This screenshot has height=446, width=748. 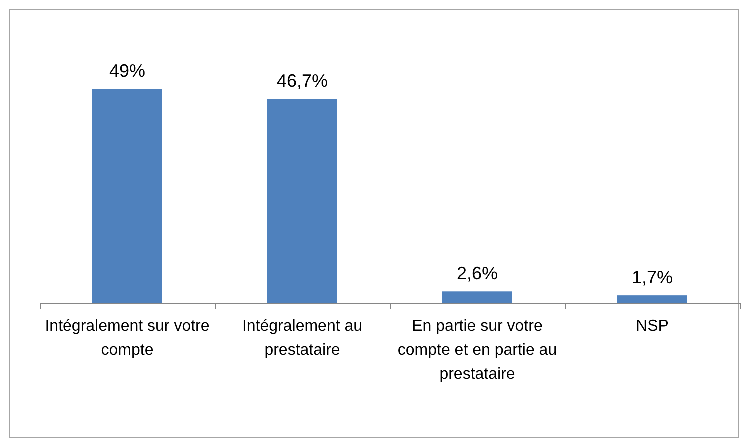 What do you see at coordinates (477, 274) in the screenshot?
I see `data-label: 2,6%` at bounding box center [477, 274].